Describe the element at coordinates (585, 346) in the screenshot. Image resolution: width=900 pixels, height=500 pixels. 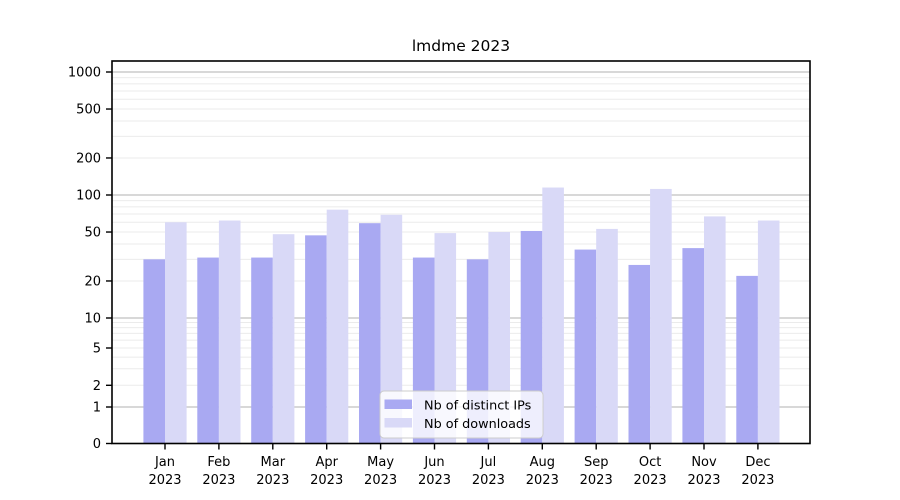
I see `bar-nb-of-distinct-ips-sep` at that location.